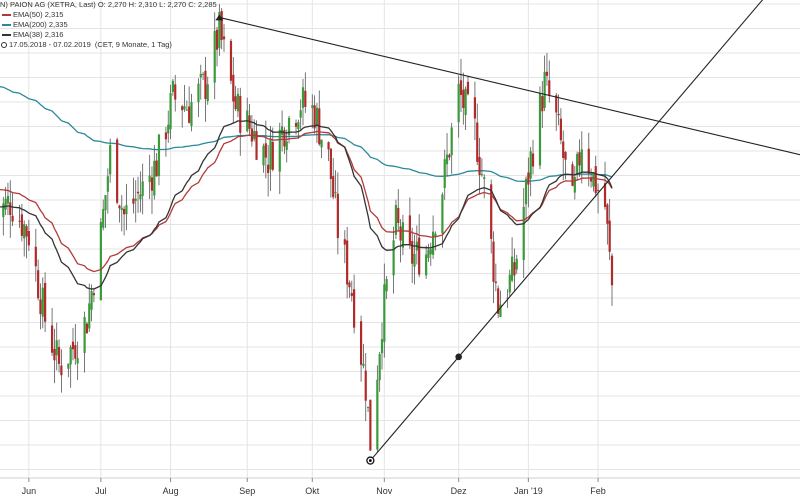 This screenshot has width=800, height=504. I want to click on instrument-title: PAION AG (XETRA, Last), so click(53, 4).